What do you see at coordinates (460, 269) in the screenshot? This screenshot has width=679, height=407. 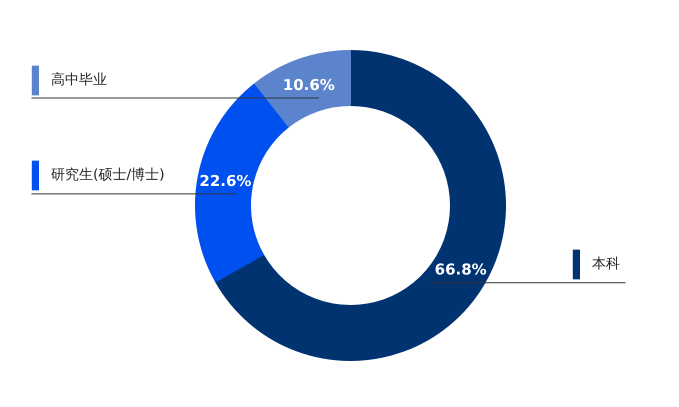 I see `data-label: 66.8%` at bounding box center [460, 269].